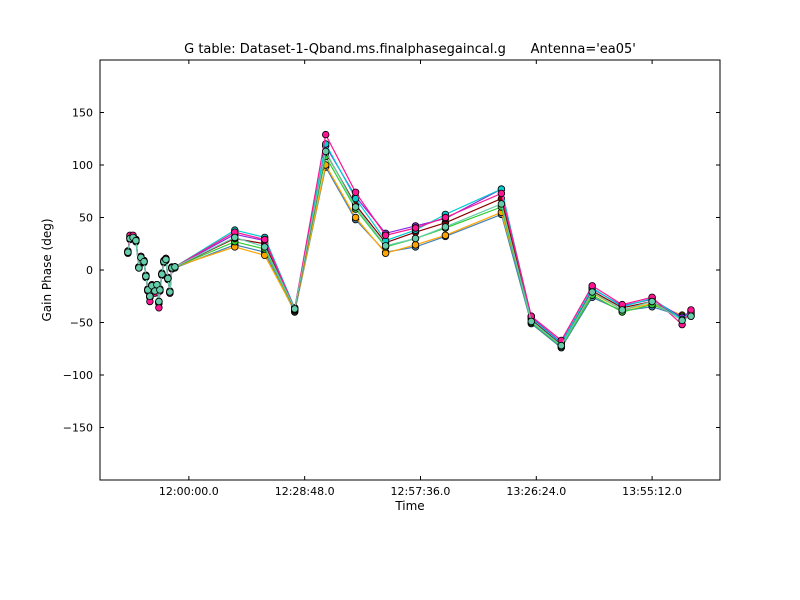 The image size is (800, 600). I want to click on y-tick-label: −100, so click(78, 375).